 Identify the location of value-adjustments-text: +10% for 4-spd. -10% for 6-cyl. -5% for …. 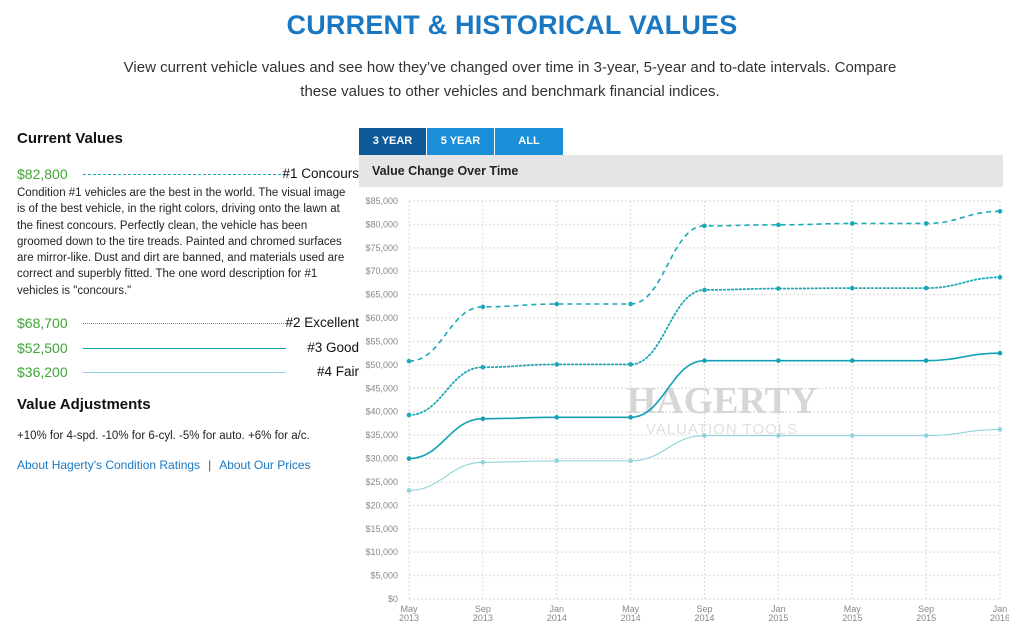
(163, 436).